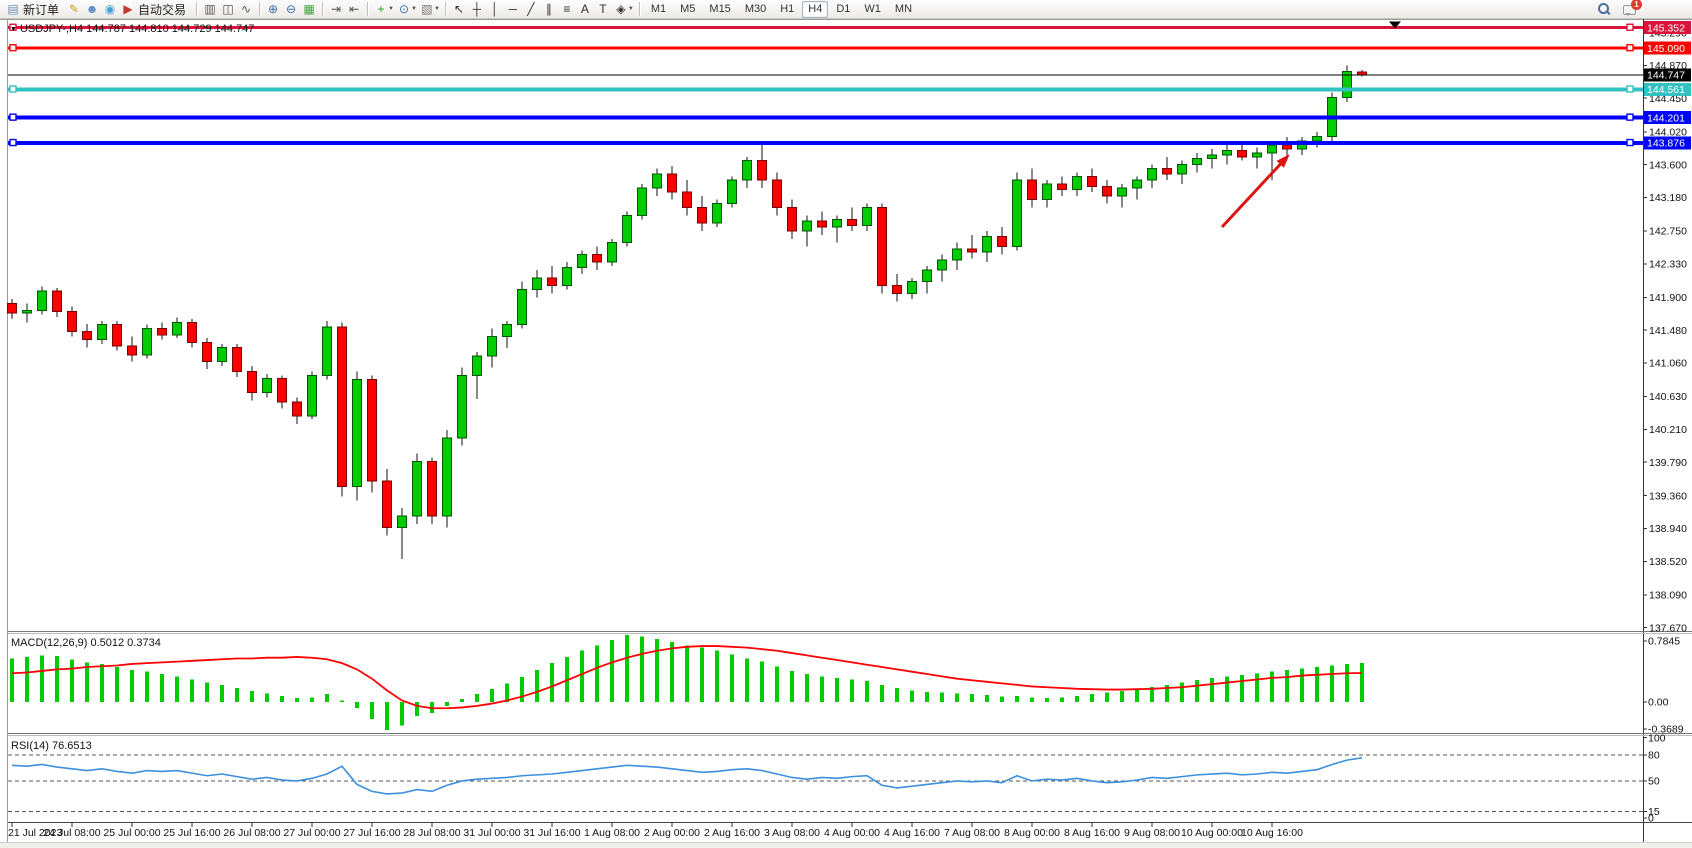 The width and height of the screenshot is (1692, 848). What do you see at coordinates (755, 8) in the screenshot?
I see `timeframe-button-m30: M30` at bounding box center [755, 8].